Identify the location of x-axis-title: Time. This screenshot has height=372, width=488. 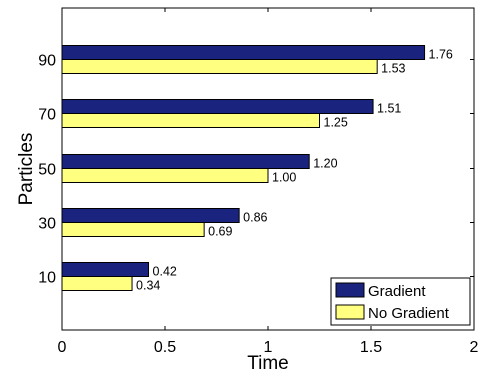
(268, 362).